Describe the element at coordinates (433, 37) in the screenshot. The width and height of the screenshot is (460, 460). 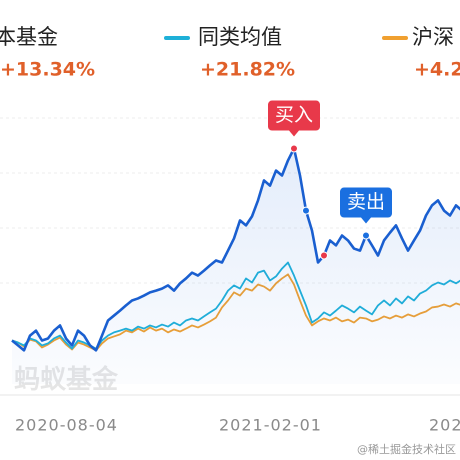
I see `legend-name: 沪深` at that location.